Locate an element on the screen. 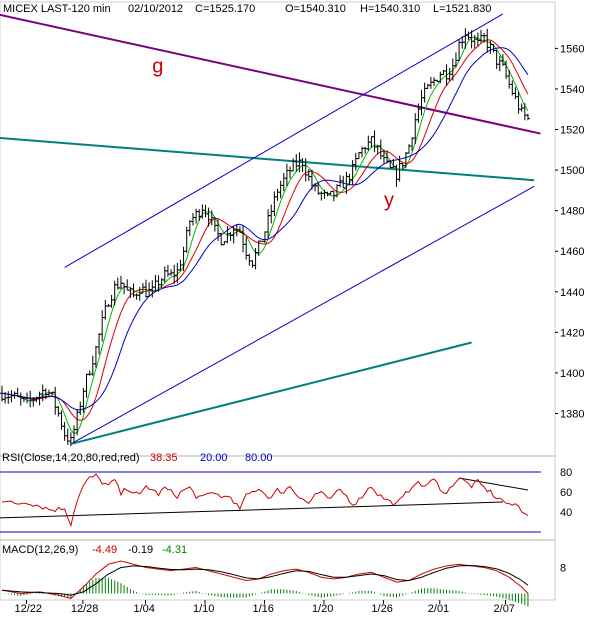 Image resolution: width=593 pixels, height=618 pixels. rsi-value: 38.35 is located at coordinates (164, 458).